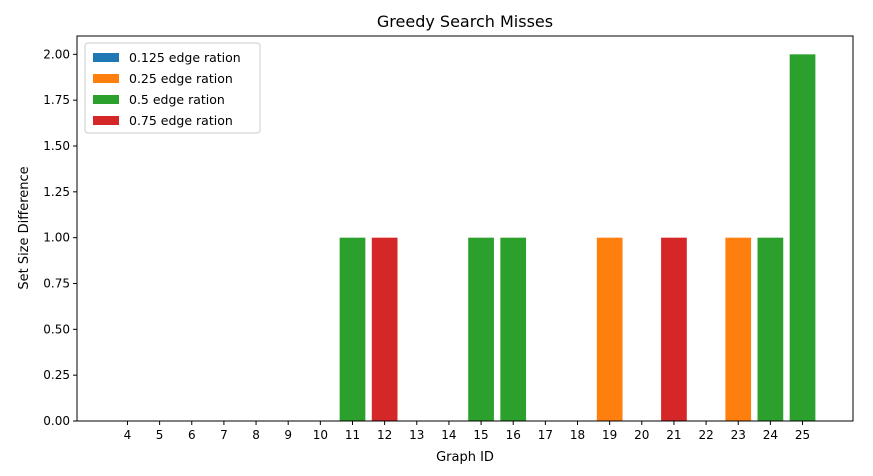  What do you see at coordinates (56, 421) in the screenshot?
I see `y-tick-label: 0.00` at bounding box center [56, 421].